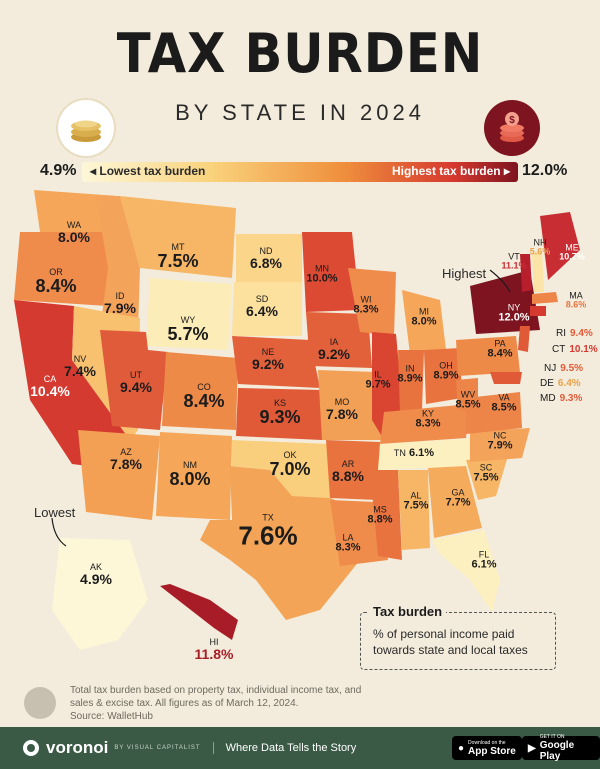 This screenshot has width=600, height=769. What do you see at coordinates (80, 358) in the screenshot?
I see `state-abbr: NV` at bounding box center [80, 358].